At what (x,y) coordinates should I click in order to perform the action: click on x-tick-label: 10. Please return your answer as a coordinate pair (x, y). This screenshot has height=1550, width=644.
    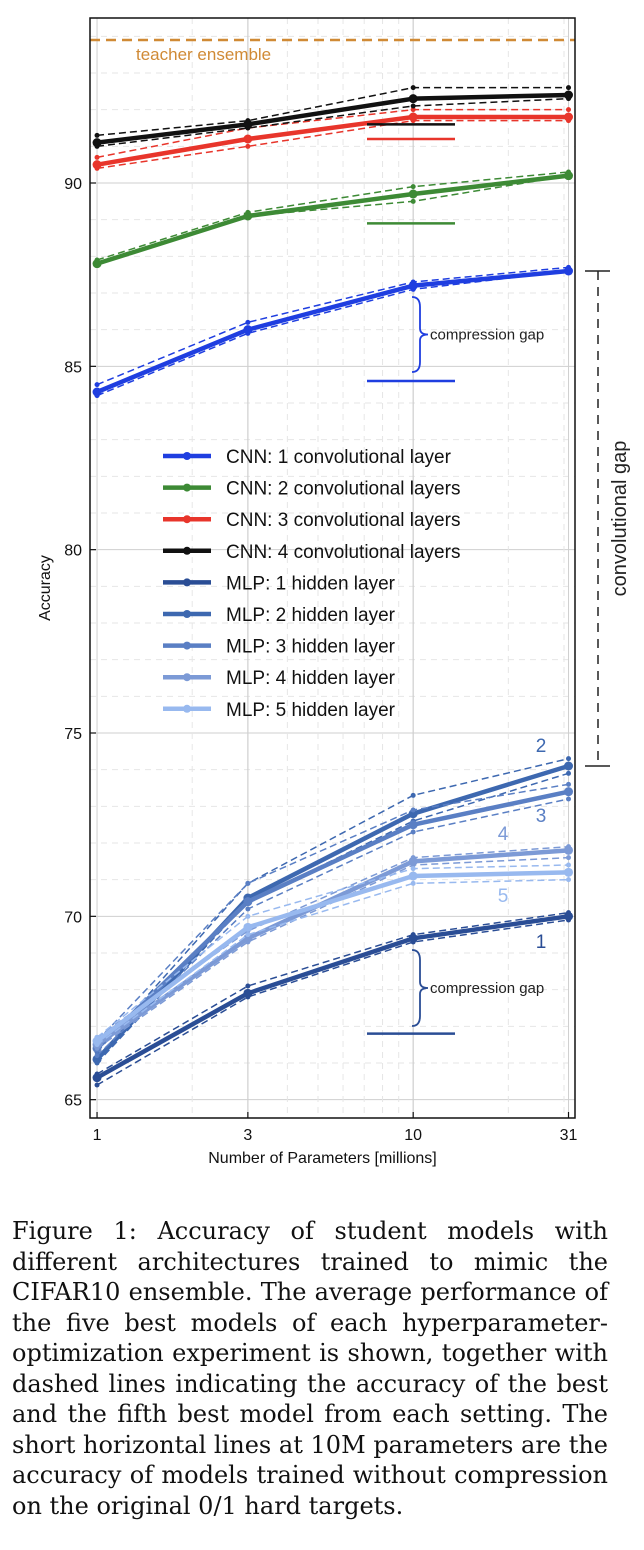
    Looking at the image, I should click on (413, 1135).